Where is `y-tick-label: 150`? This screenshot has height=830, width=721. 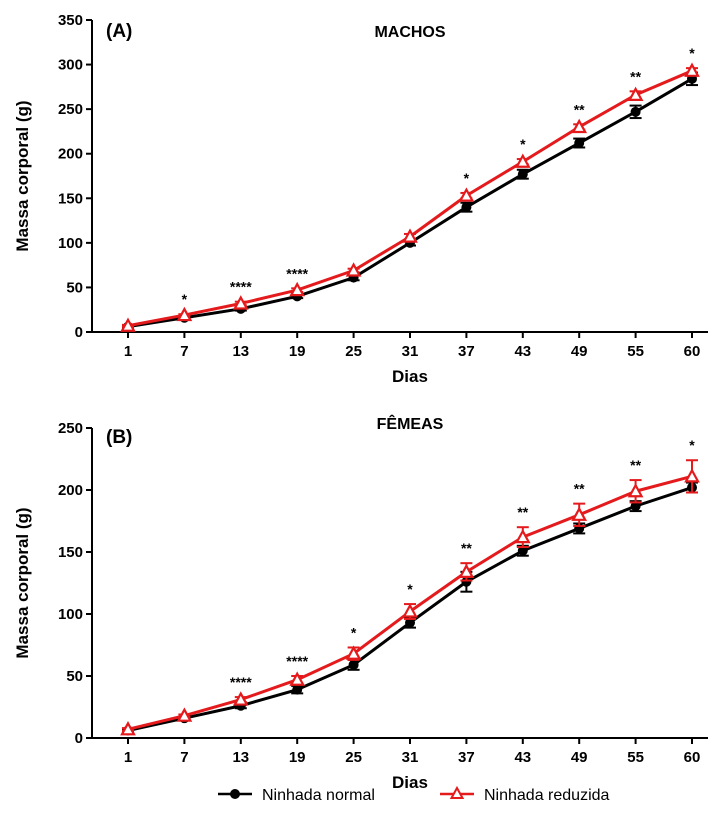 y-tick-label: 150 is located at coordinates (70, 552).